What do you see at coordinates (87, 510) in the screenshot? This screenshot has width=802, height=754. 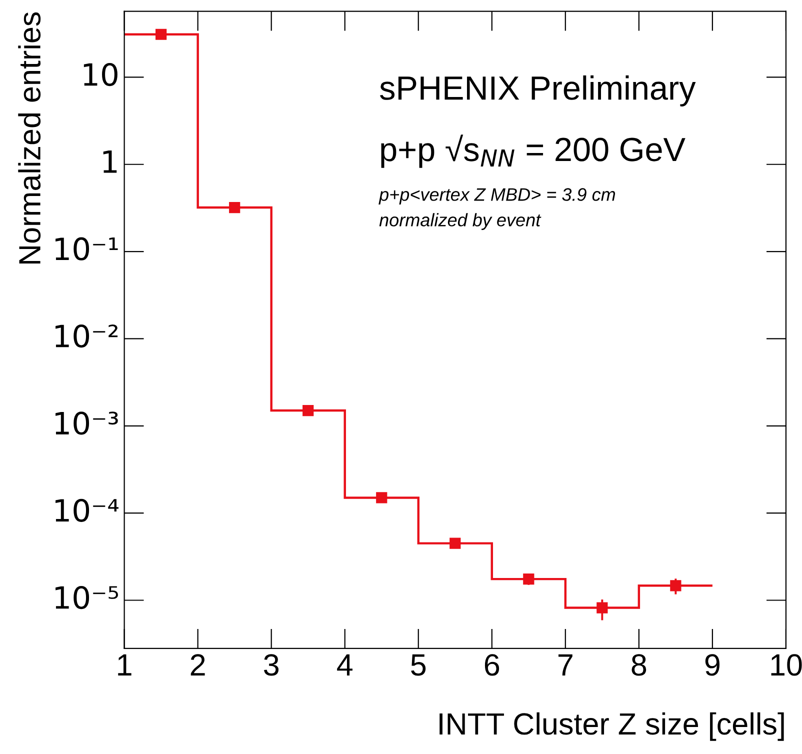 I see `y-tick-label: 10⁻⁴` at bounding box center [87, 510].